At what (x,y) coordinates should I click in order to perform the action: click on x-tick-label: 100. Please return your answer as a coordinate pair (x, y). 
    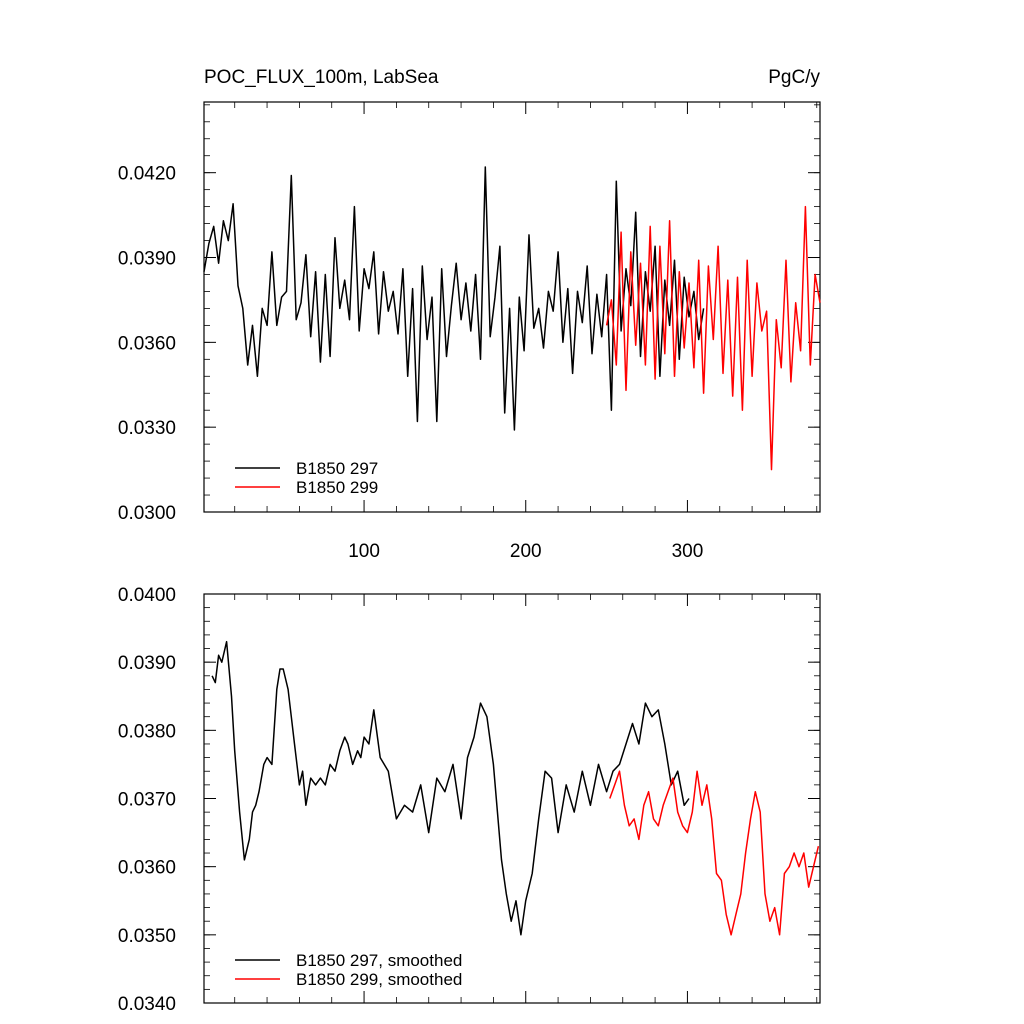
    Looking at the image, I should click on (364, 551).